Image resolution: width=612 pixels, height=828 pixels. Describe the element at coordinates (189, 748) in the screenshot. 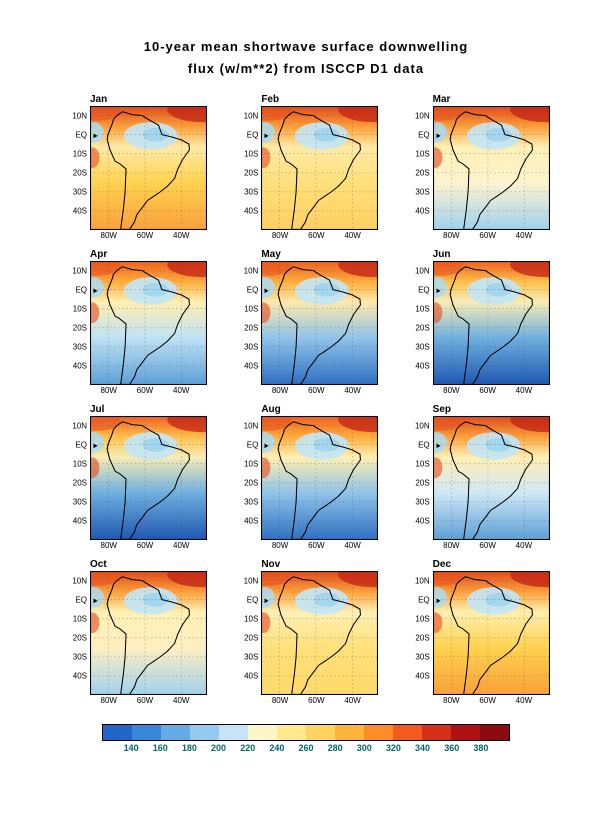

I see `colorbar-tick-label: 180` at that location.